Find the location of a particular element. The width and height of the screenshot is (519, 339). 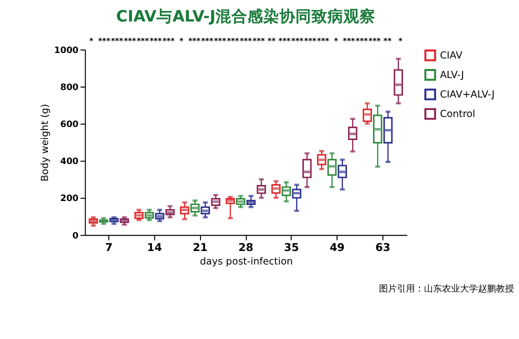

legend-label: ALV-J is located at coordinates (452, 75).